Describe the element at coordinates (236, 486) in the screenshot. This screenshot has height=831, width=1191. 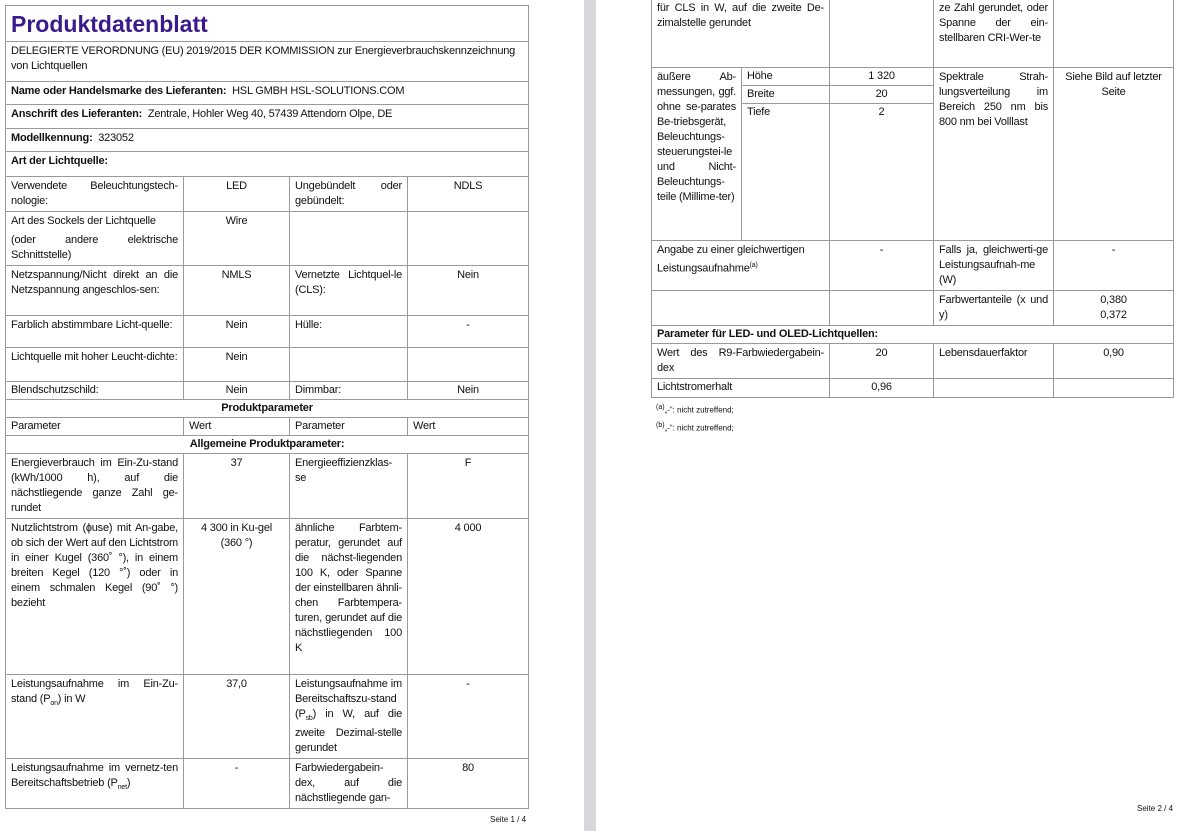
I see `param-value: 37` at that location.